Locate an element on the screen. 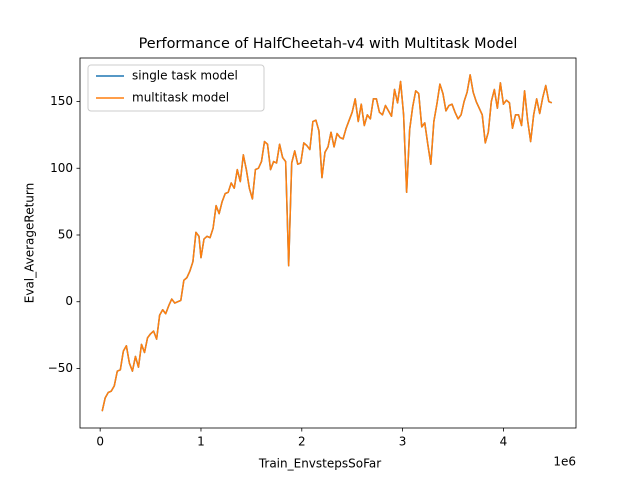 The width and height of the screenshot is (640, 480). x-offset-label: 1e6 is located at coordinates (564, 462).